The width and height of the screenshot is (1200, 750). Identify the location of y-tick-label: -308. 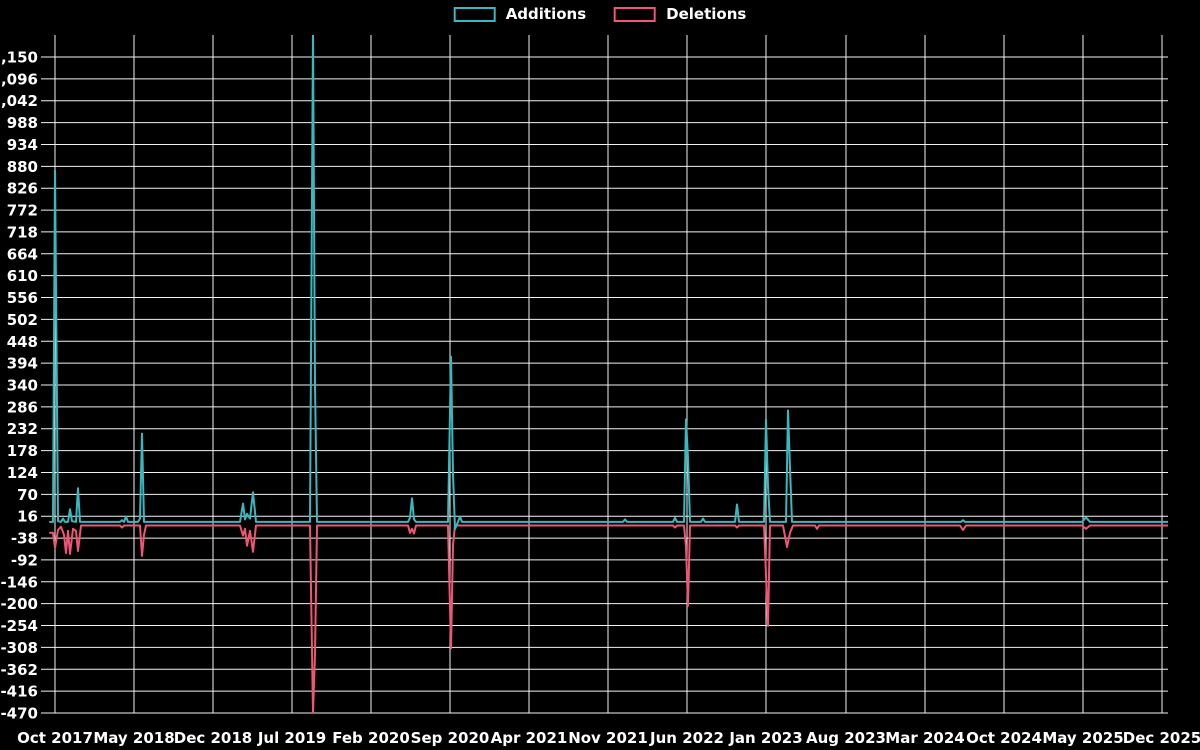
(19, 648).